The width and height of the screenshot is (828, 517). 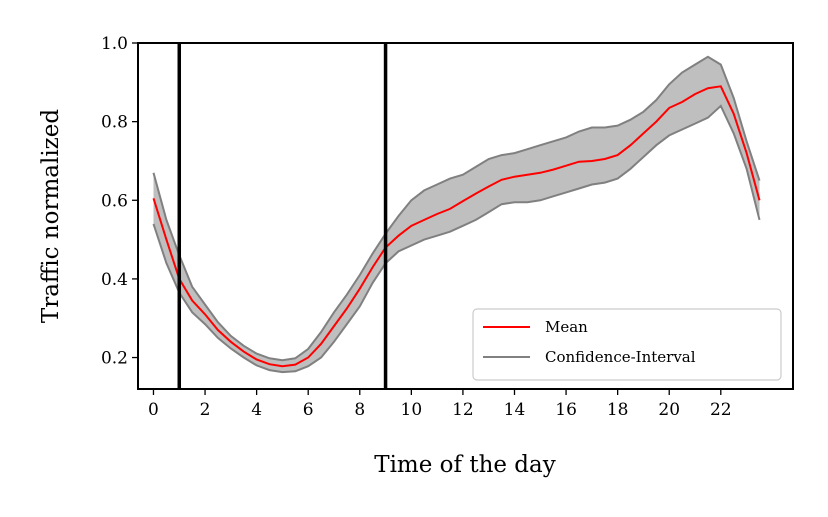 I want to click on x-tick-label: 20, so click(x=669, y=410).